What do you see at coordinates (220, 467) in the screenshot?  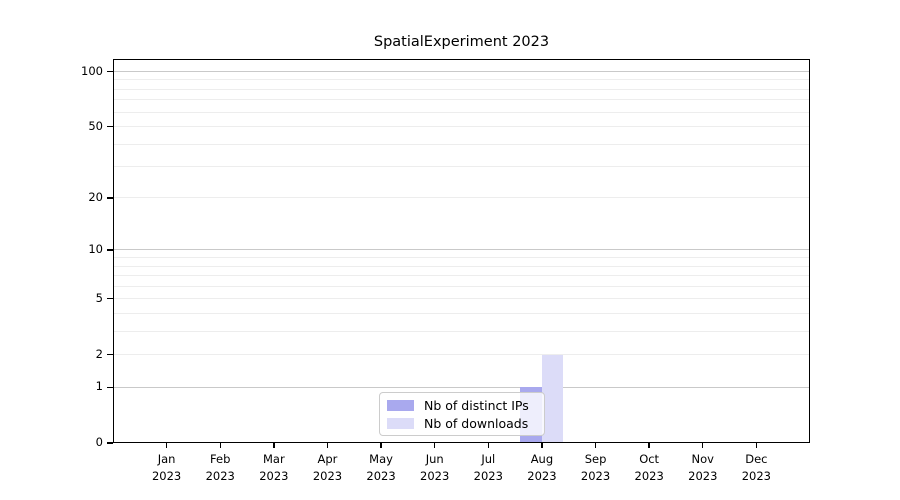 I see `x-tick-label: Feb 2023` at bounding box center [220, 467].